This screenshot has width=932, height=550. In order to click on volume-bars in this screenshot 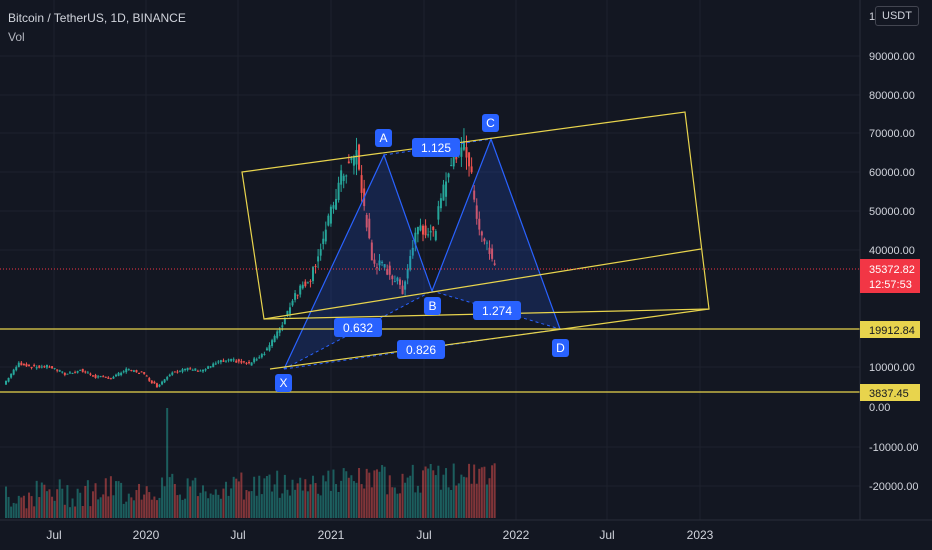, I will do `click(250, 463)`.